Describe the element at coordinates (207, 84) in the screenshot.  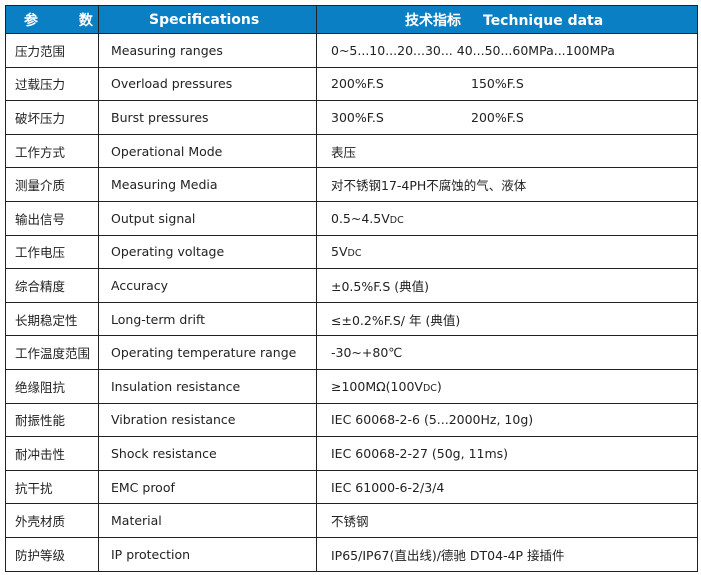
I see `spec-cell: Overload pressures` at that location.